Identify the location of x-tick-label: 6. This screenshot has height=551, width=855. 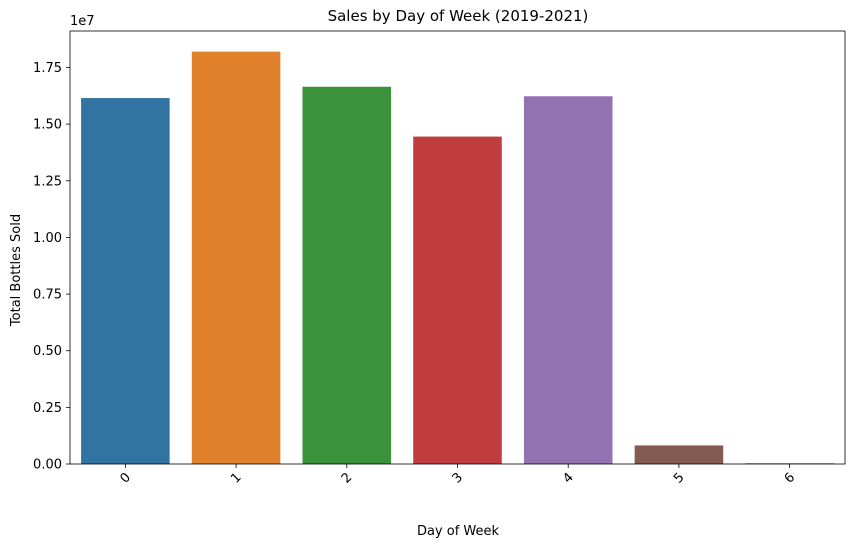
(790, 478).